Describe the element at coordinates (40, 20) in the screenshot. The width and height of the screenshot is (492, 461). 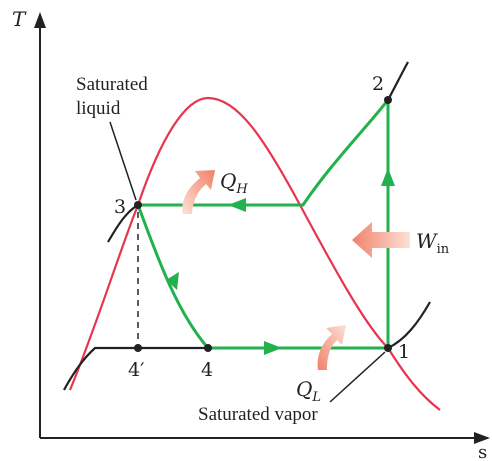
I see `y-axis-arrowhead` at that location.